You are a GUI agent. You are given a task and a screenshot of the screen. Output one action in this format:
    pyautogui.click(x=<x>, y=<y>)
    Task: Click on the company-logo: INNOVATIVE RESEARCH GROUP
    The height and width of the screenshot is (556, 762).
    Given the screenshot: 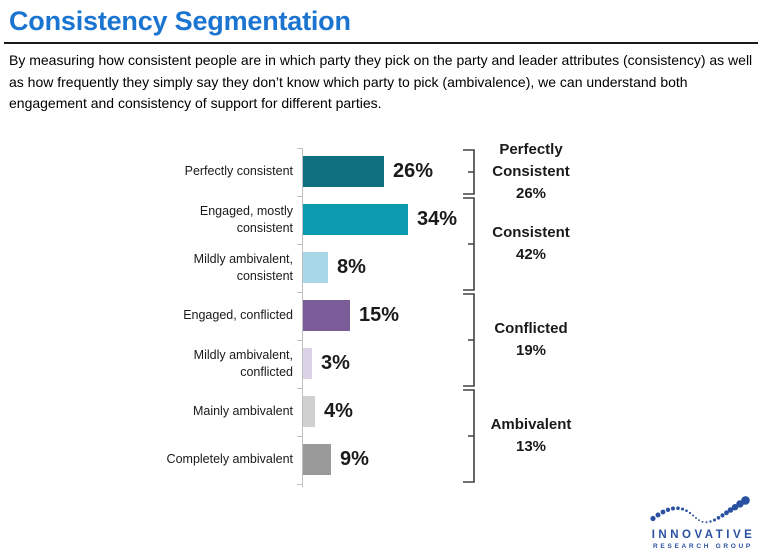 What is the action you would take?
    pyautogui.click(x=702, y=523)
    